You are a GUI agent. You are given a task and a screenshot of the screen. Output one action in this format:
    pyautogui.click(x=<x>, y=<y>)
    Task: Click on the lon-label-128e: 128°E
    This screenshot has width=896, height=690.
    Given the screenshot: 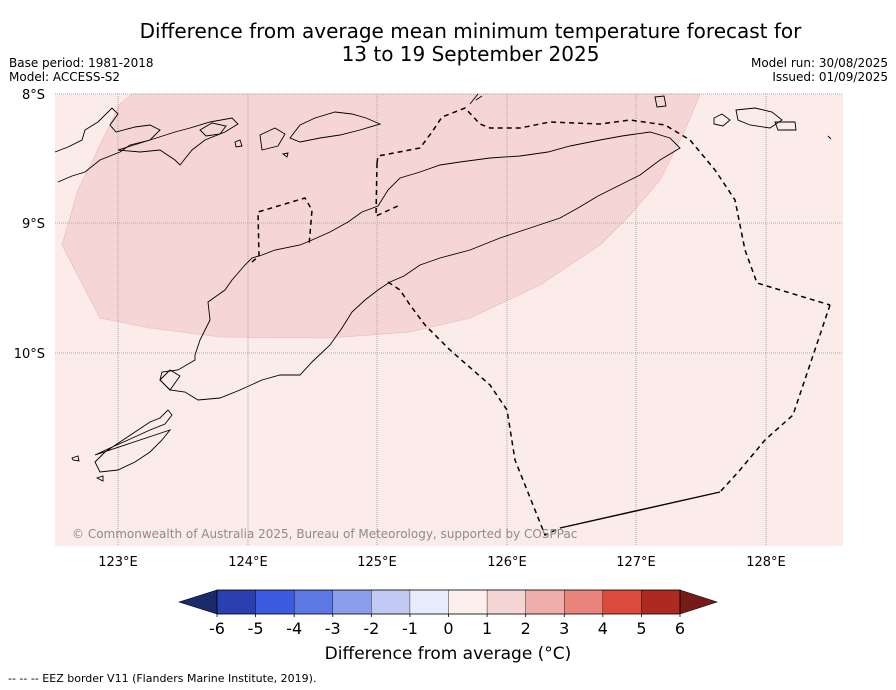 What is the action you would take?
    pyautogui.click(x=766, y=562)
    